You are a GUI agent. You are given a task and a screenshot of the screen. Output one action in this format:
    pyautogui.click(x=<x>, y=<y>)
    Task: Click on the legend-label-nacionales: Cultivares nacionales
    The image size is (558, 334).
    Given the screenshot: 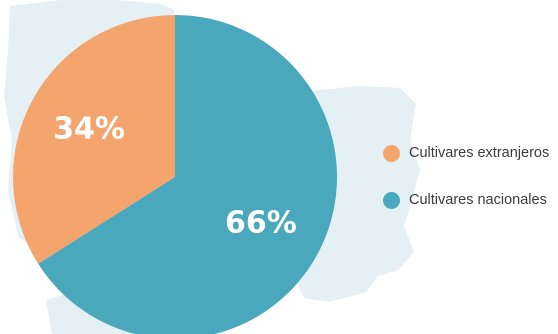 What is the action you would take?
    pyautogui.click(x=478, y=200)
    